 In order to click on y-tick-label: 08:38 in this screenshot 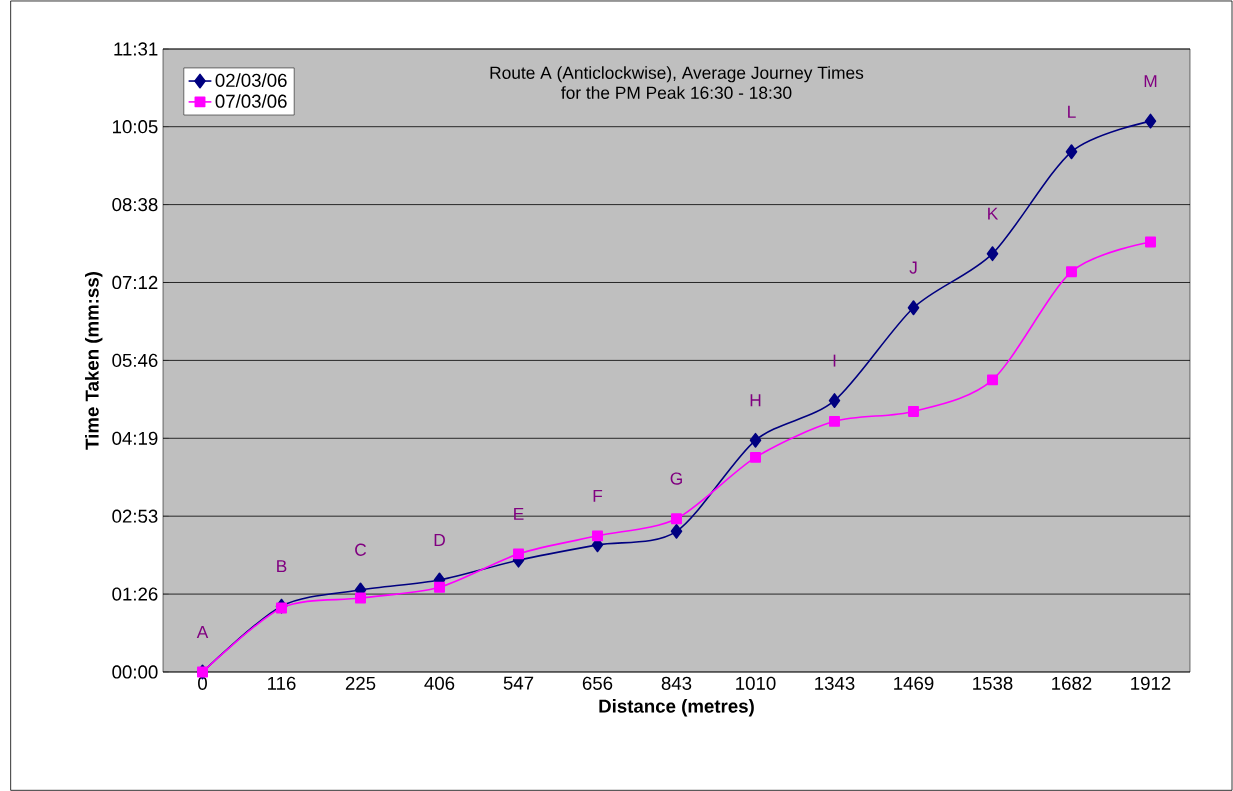, I will do `click(135, 204)`.